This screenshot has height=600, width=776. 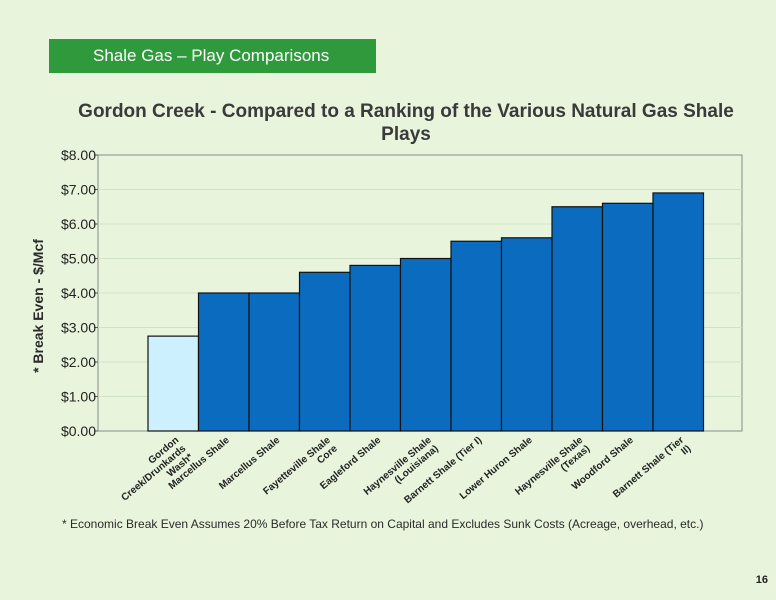 I want to click on y-tick-label: $0.00, so click(x=78, y=431).